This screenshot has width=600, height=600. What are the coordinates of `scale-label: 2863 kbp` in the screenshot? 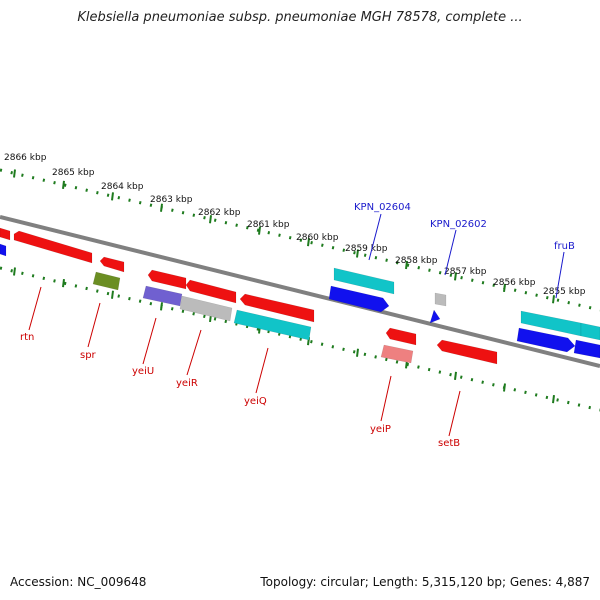 It's located at (171, 200).